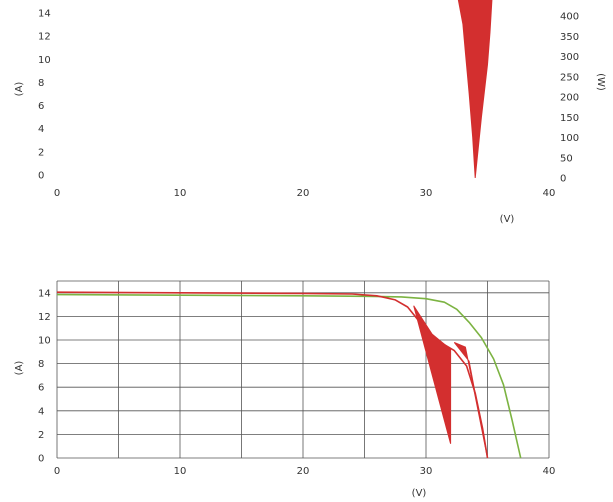 The height and width of the screenshot is (502, 613). What do you see at coordinates (426, 471) in the screenshot?
I see `bottom-x-tick-label: 30` at bounding box center [426, 471].